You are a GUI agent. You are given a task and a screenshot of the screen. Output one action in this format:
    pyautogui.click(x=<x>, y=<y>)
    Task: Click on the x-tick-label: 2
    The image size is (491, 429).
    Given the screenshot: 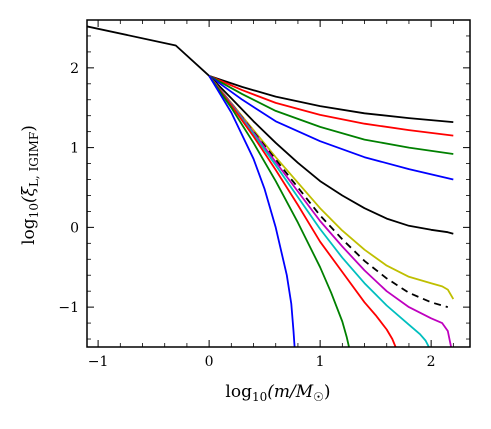 What is the action you would take?
    pyautogui.click(x=431, y=362)
    